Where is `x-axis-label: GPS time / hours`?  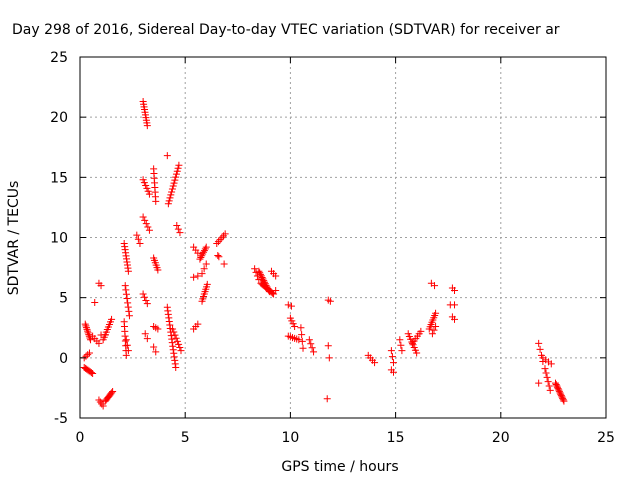
x-axis-label: GPS time / hours is located at coordinates (339, 467).